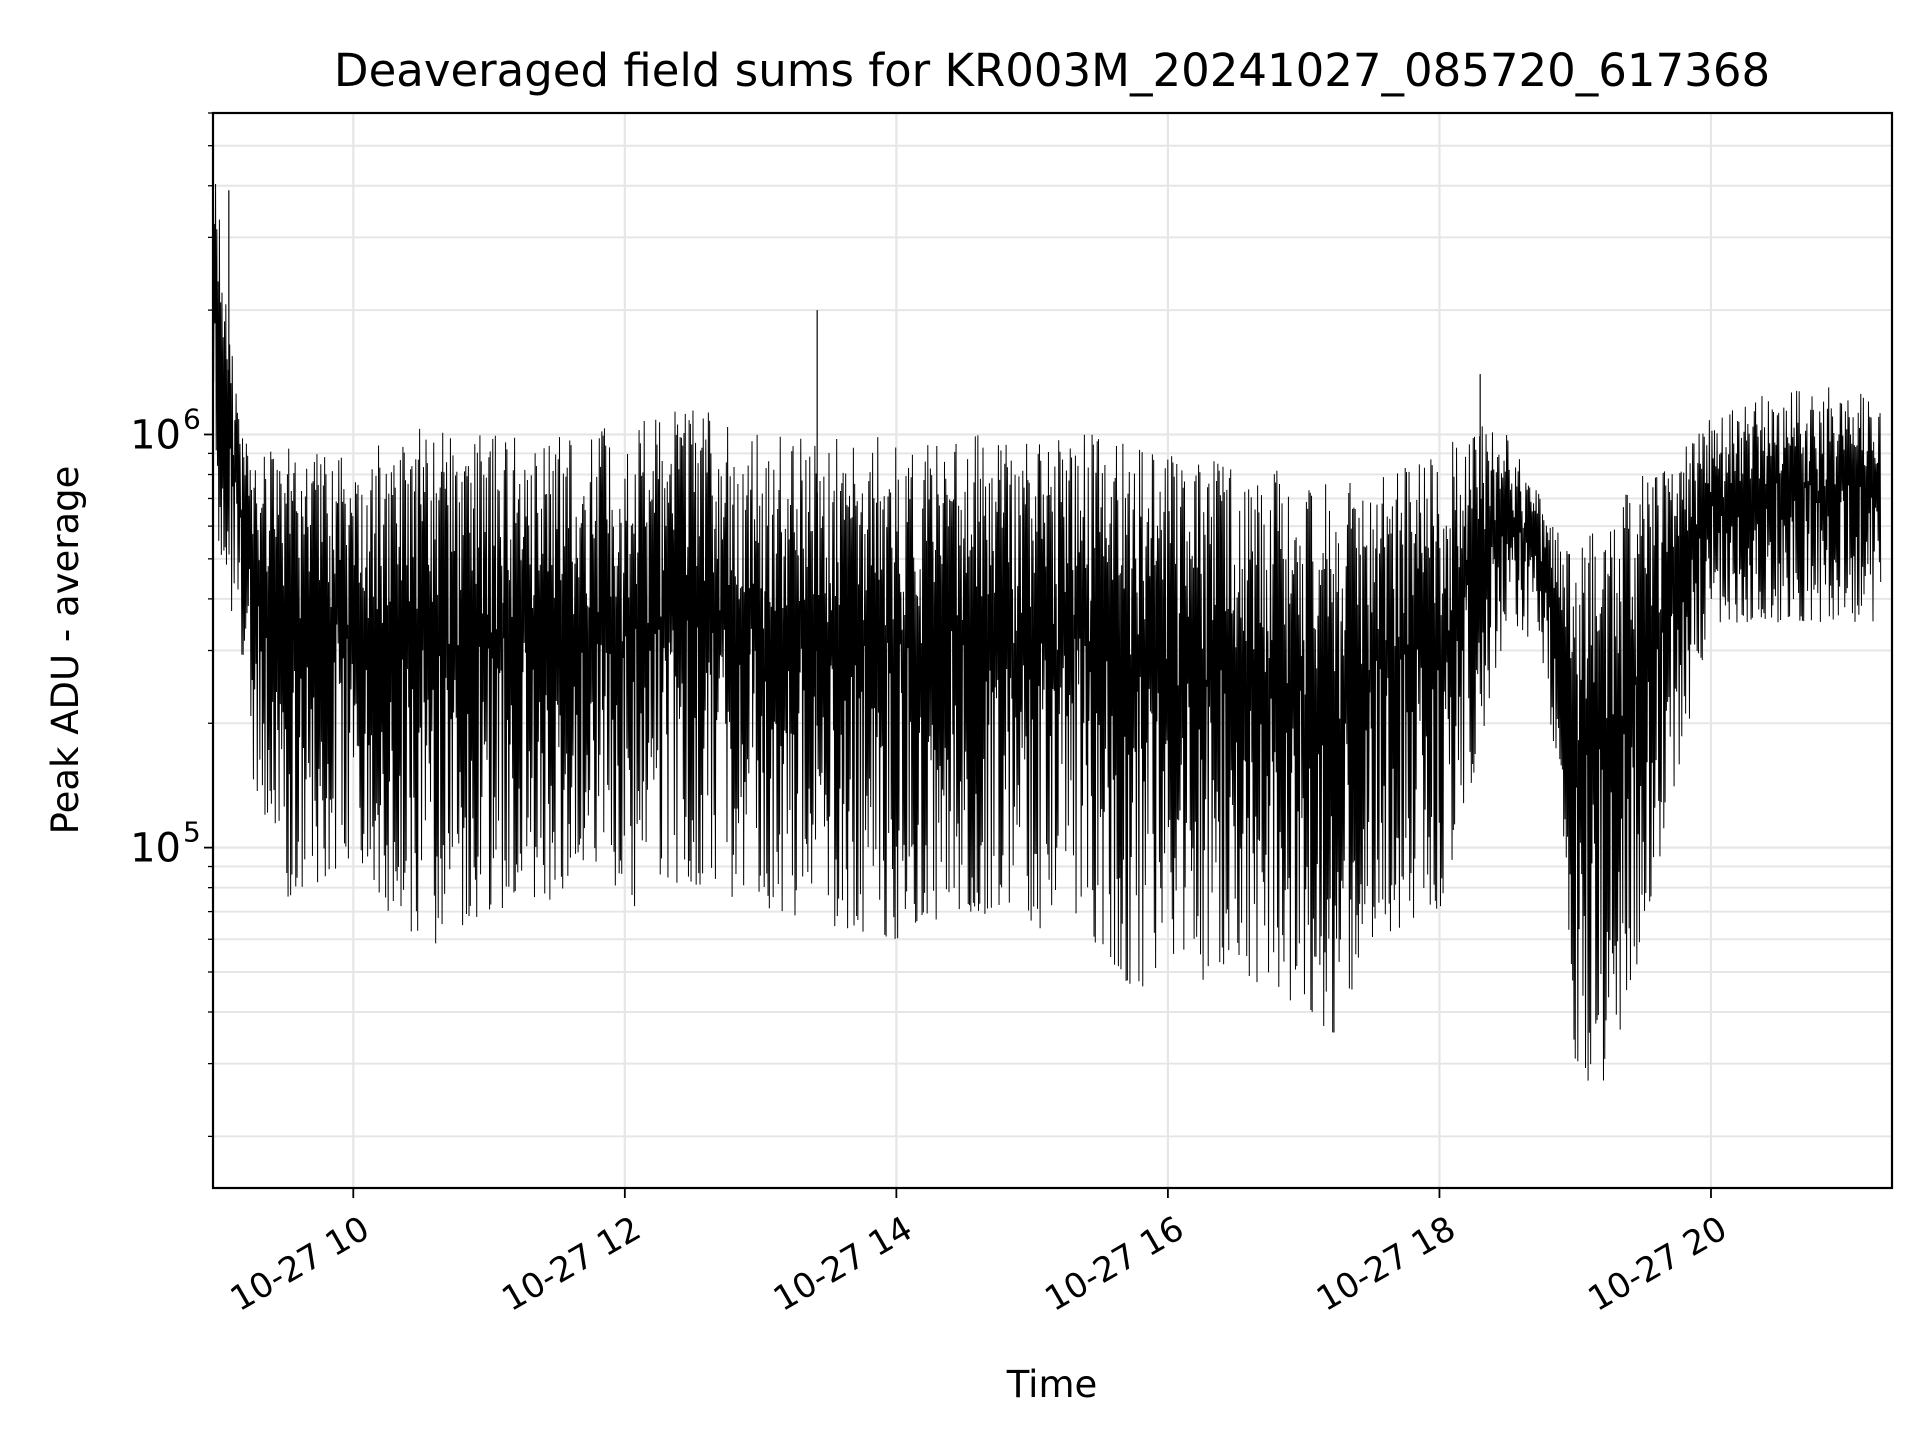  I want to click on y-axis-label: Peak ADU - average, so click(65, 650).